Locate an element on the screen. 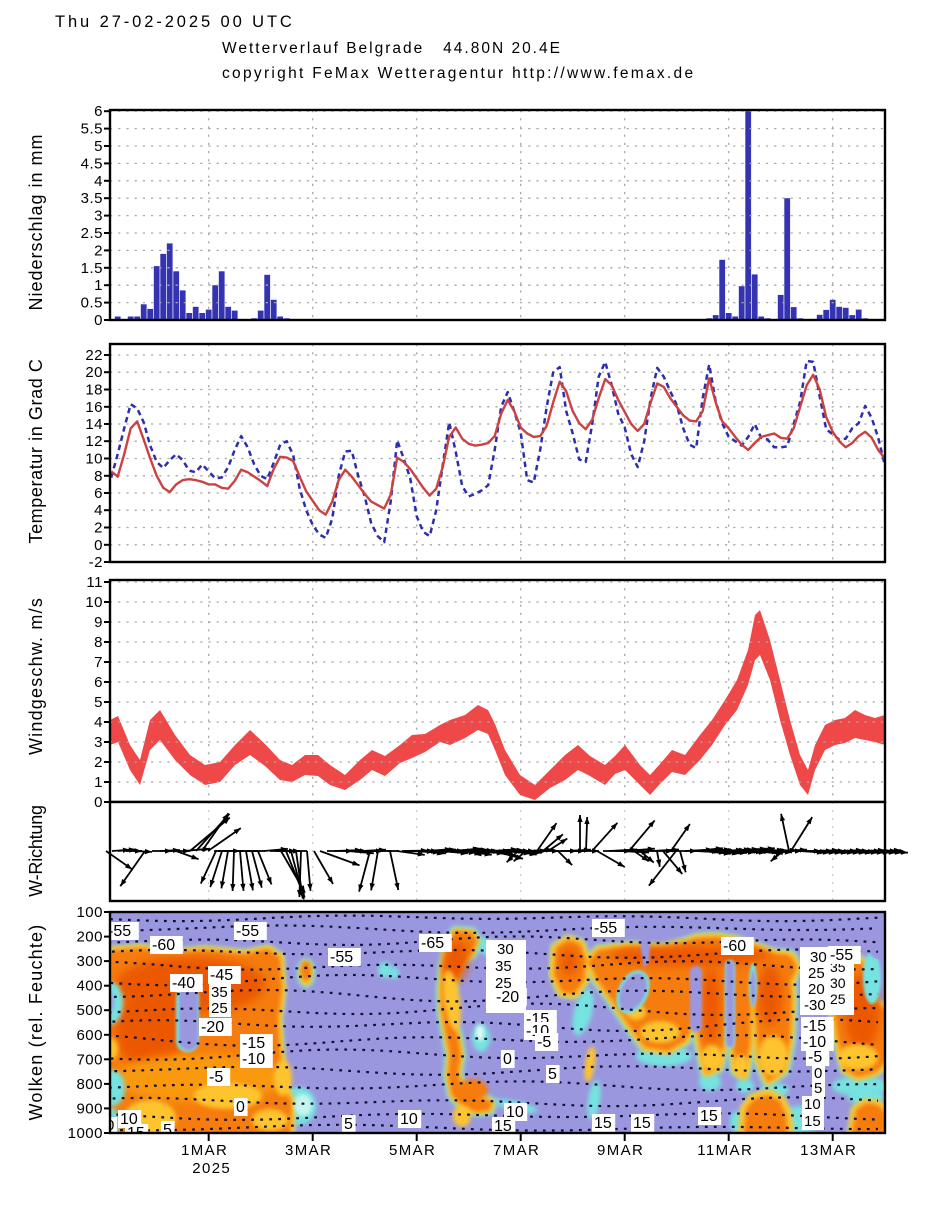 Image resolution: width=940 pixels, height=1216 pixels. svg-text:Wetterverlauf Belgrade 44.80: Wetterverlauf Belgrade 44.80N 20.4E is located at coordinates (392, 48).